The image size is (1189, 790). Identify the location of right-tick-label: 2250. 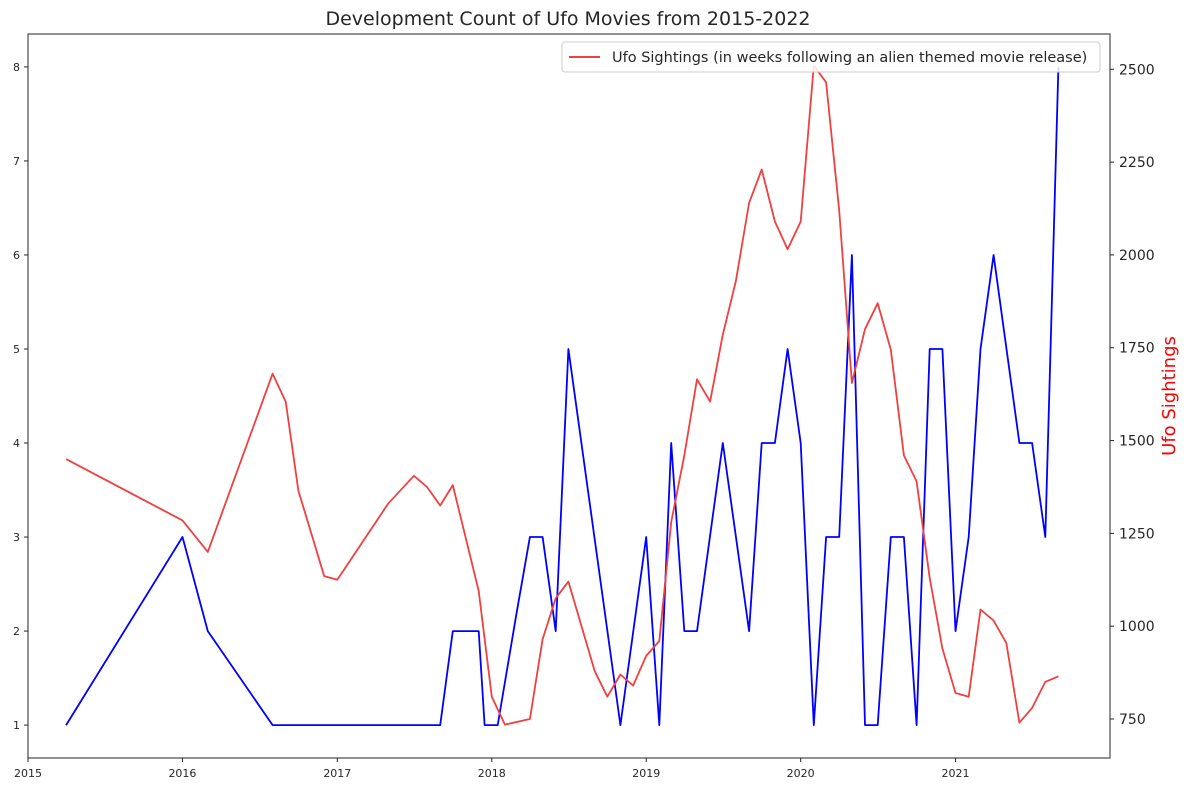
(1137, 163).